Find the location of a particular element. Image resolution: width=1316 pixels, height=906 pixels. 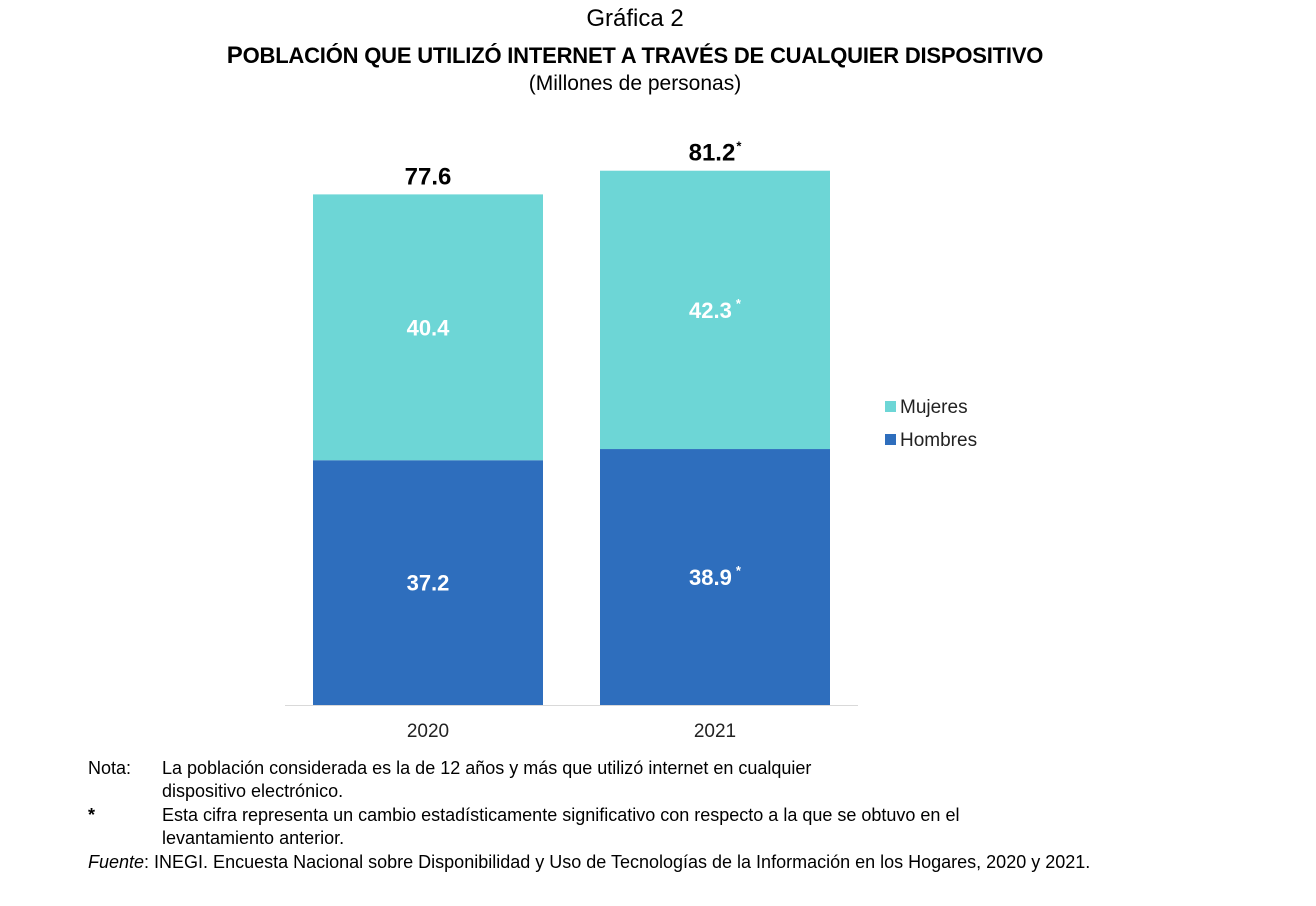

star-label: * is located at coordinates (92, 815).